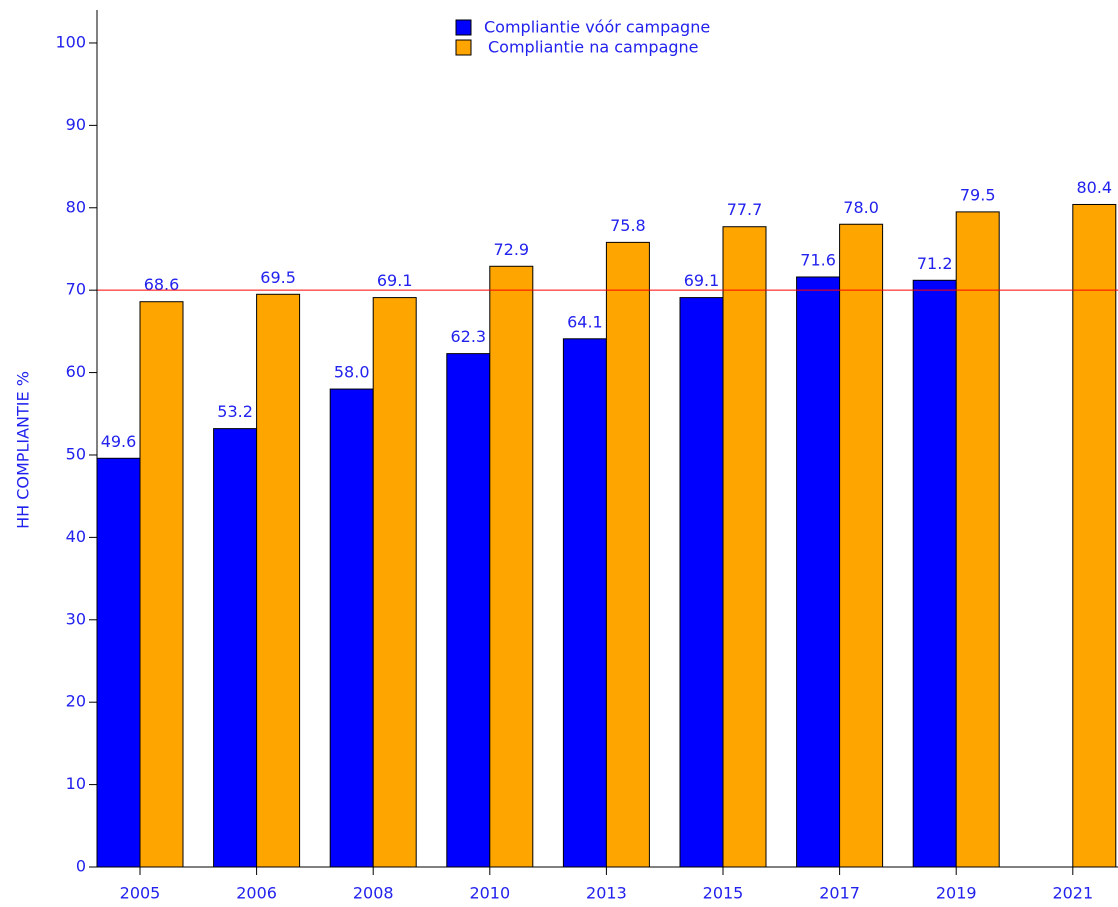 The width and height of the screenshot is (1118, 907). I want to click on y-tick-label: 0, so click(81, 866).